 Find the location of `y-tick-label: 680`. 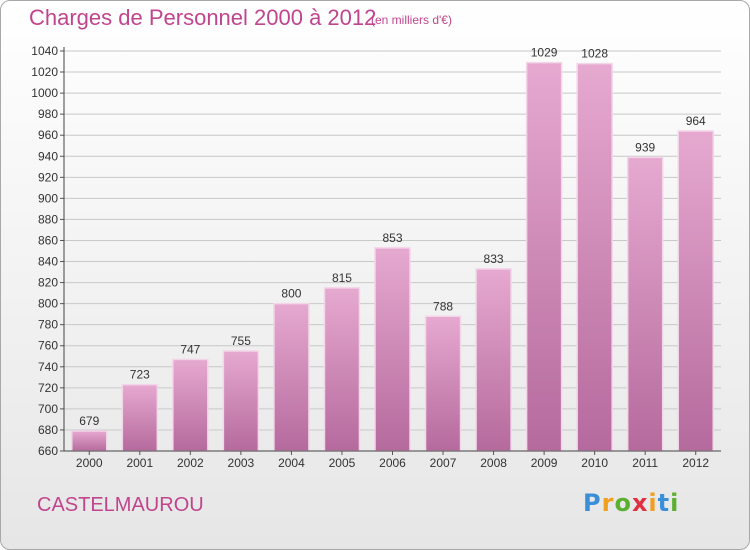

y-tick-label: 680 is located at coordinates (48, 430).